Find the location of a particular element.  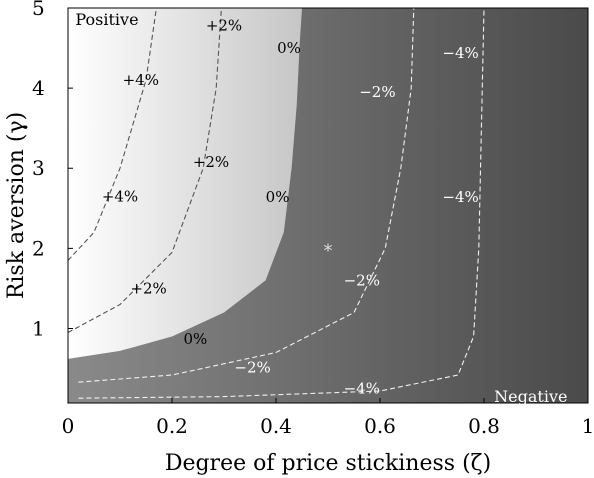

contour-line-plus4pct is located at coordinates (112, 134).